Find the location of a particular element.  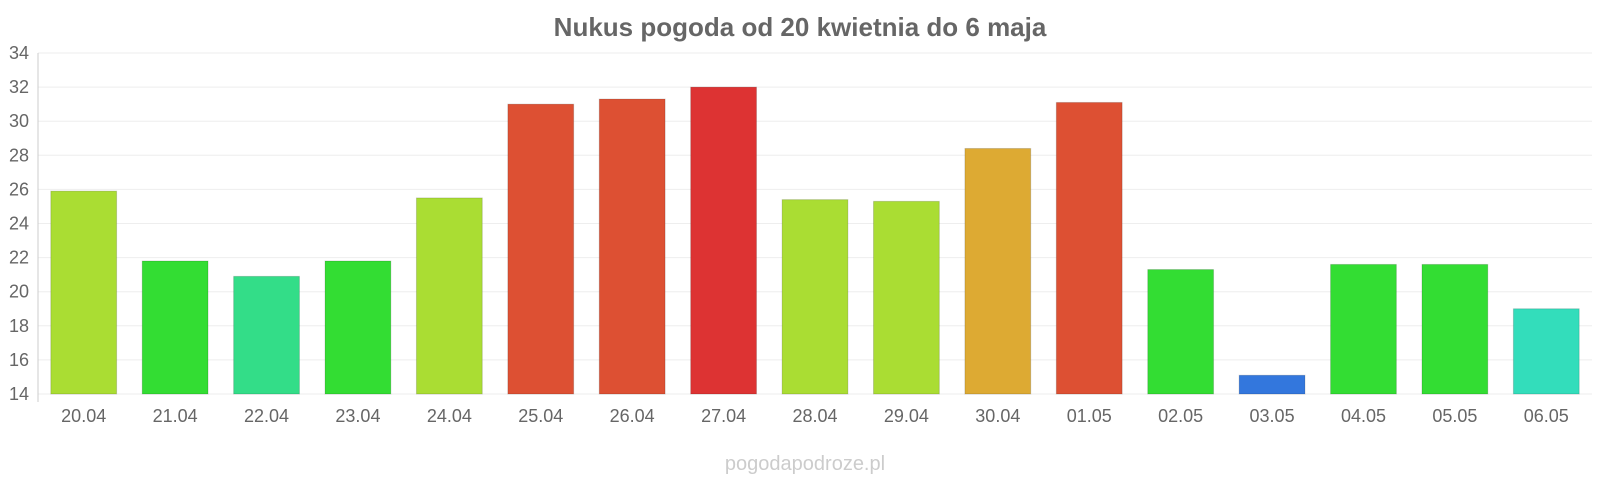

y-axis-ticks: 14 16 18 20 22 24 26 28 30 32 34 is located at coordinates (19, 223).